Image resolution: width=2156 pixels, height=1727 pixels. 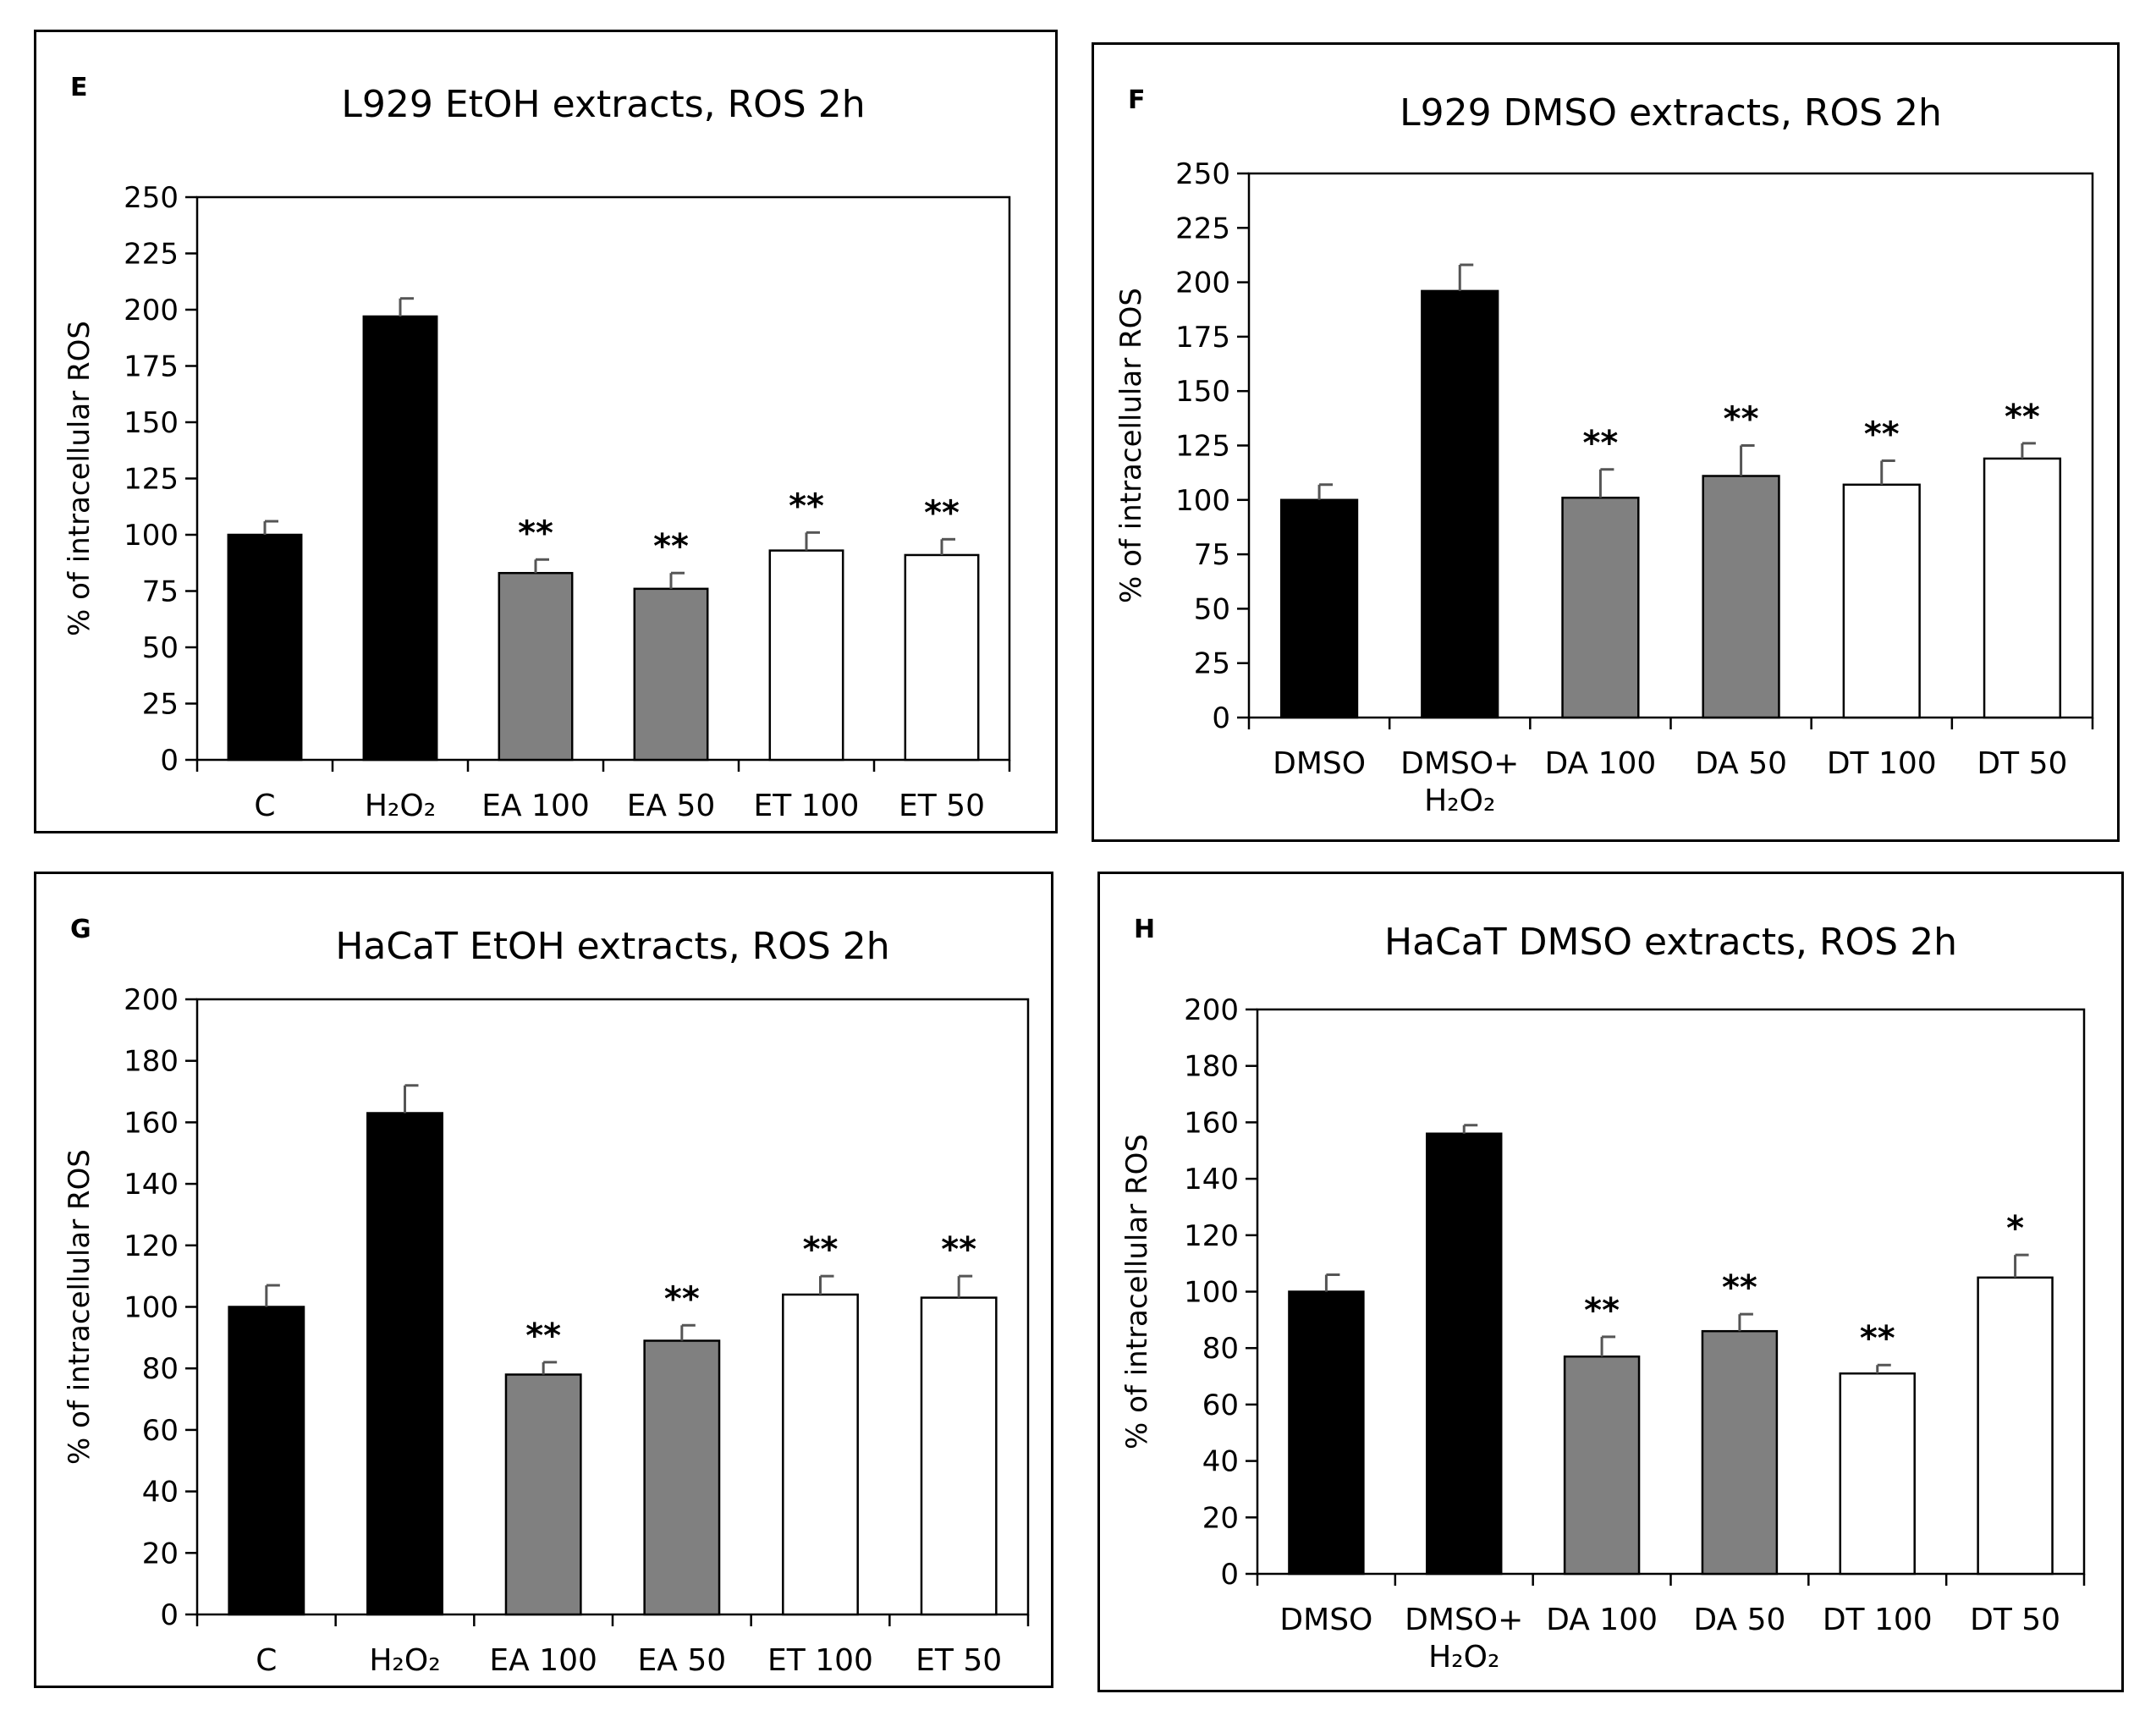 What do you see at coordinates (1325, 1620) in the screenshot?
I see `x-category-label: DMSO` at bounding box center [1325, 1620].